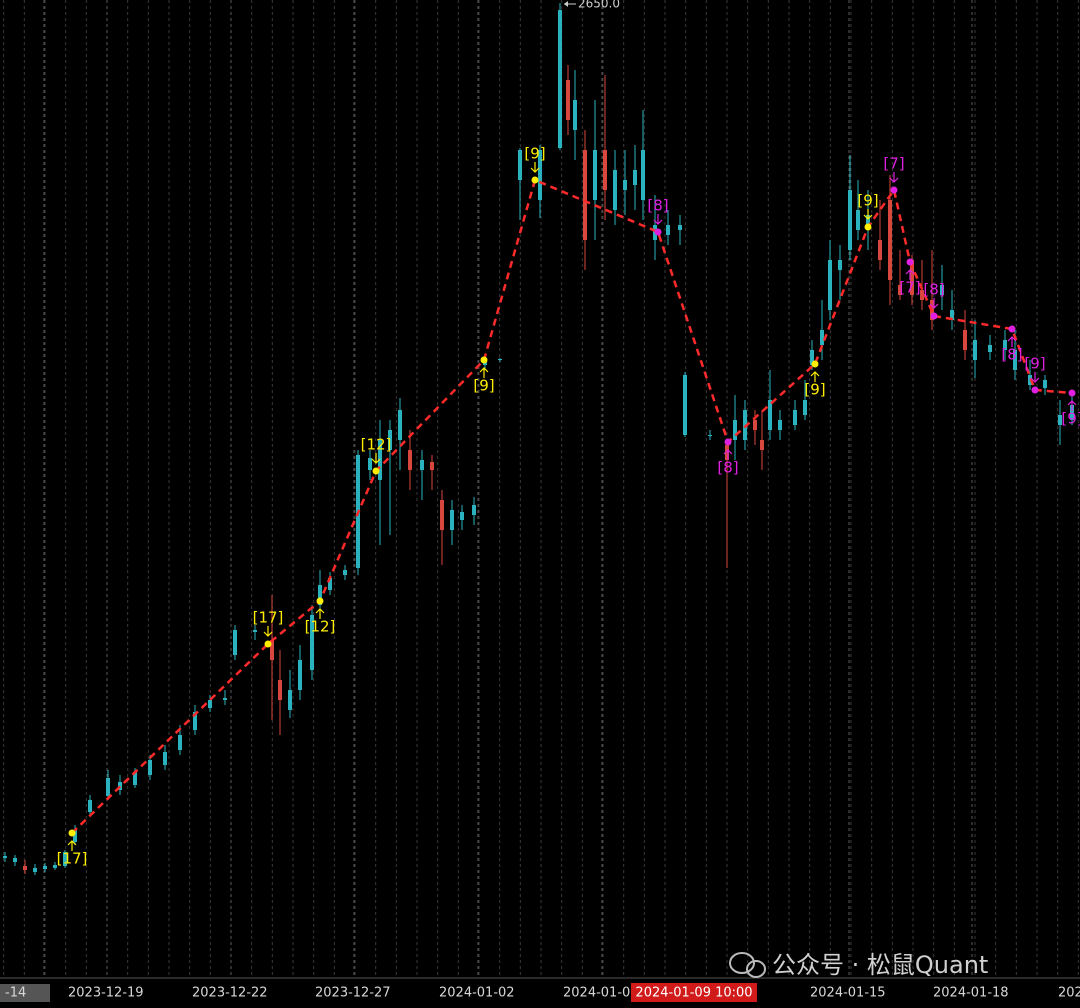  What do you see at coordinates (72, 859) in the screenshot?
I see `signal-label: [17]` at bounding box center [72, 859].